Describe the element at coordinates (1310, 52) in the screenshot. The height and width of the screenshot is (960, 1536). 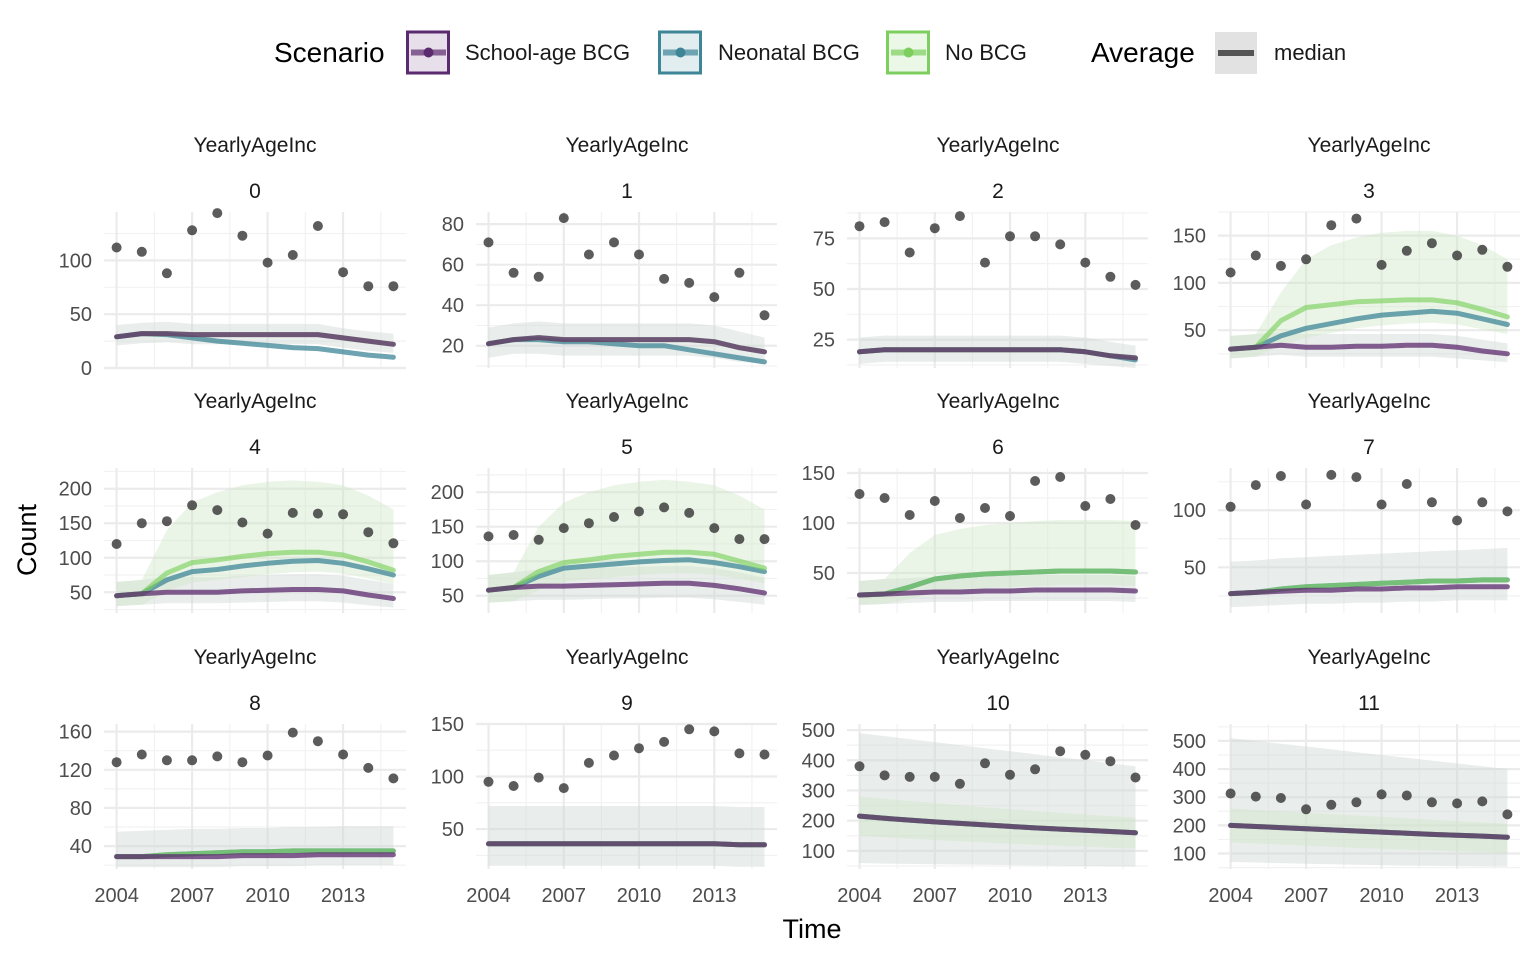
I see `legend-average-label: median` at that location.